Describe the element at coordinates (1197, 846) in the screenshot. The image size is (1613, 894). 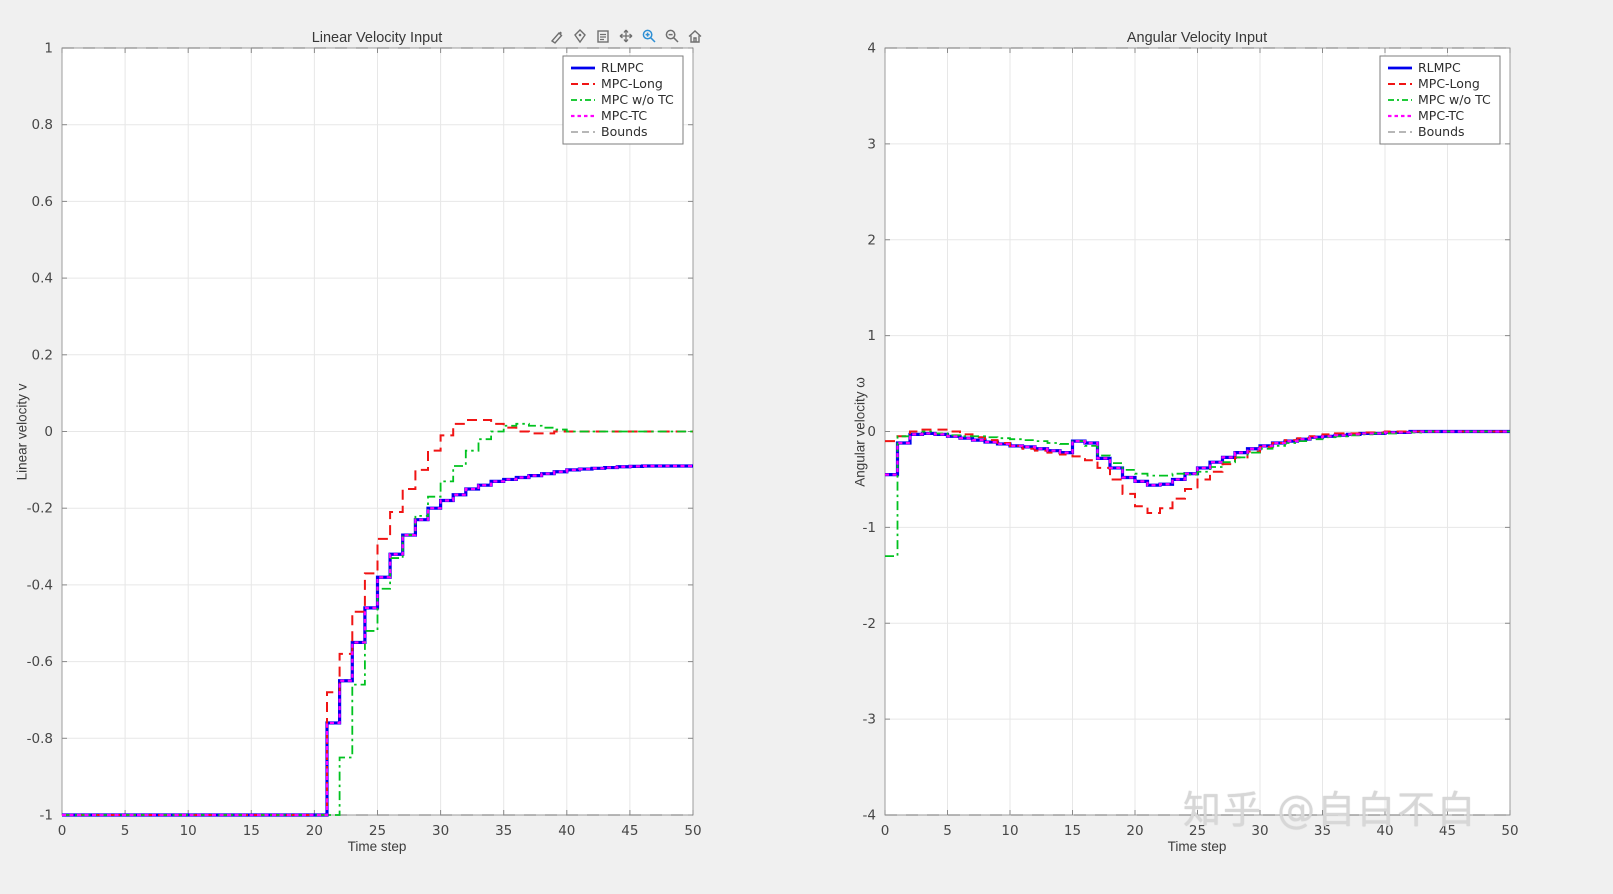
I see `x-axis-label-angular: Time step` at that location.